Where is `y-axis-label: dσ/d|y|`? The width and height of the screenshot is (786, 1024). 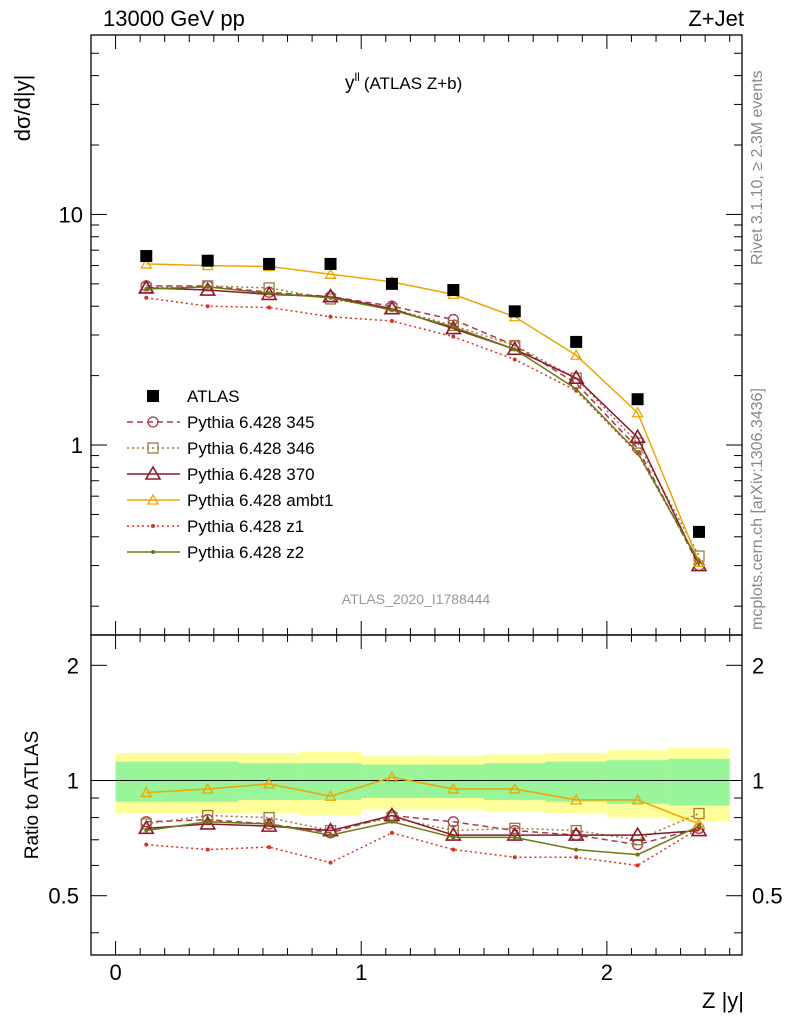
y-axis-label: dσ/d|y| is located at coordinates (22, 108).